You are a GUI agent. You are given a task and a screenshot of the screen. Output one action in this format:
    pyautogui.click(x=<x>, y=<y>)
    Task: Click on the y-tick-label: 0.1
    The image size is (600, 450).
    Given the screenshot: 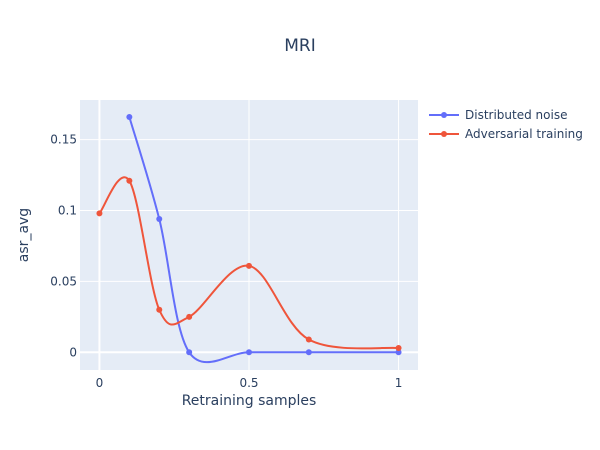 What is the action you would take?
    pyautogui.click(x=67, y=211)
    